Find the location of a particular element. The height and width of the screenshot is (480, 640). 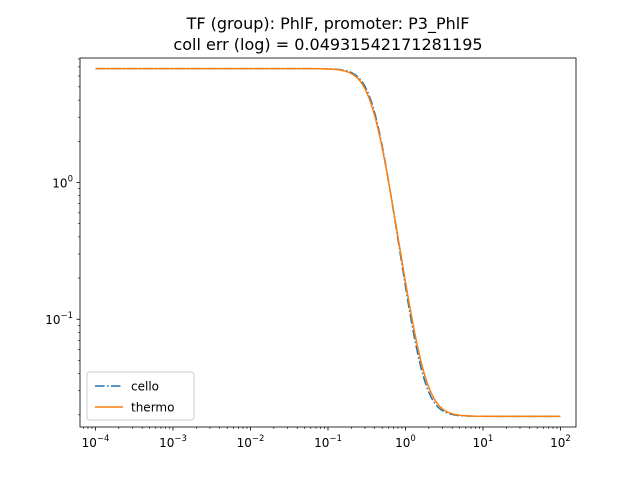

x-tick-label: 10² is located at coordinates (560, 442).